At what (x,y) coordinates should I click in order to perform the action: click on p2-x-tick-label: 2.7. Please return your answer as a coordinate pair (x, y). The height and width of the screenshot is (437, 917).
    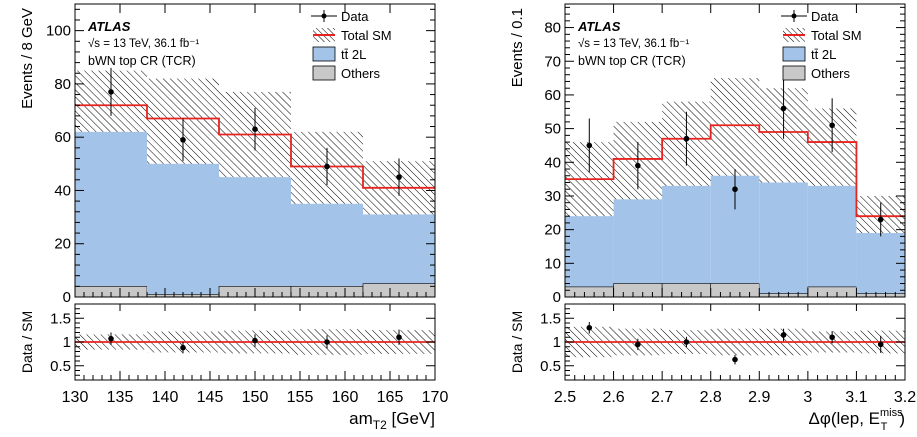
    Looking at the image, I should click on (662, 397).